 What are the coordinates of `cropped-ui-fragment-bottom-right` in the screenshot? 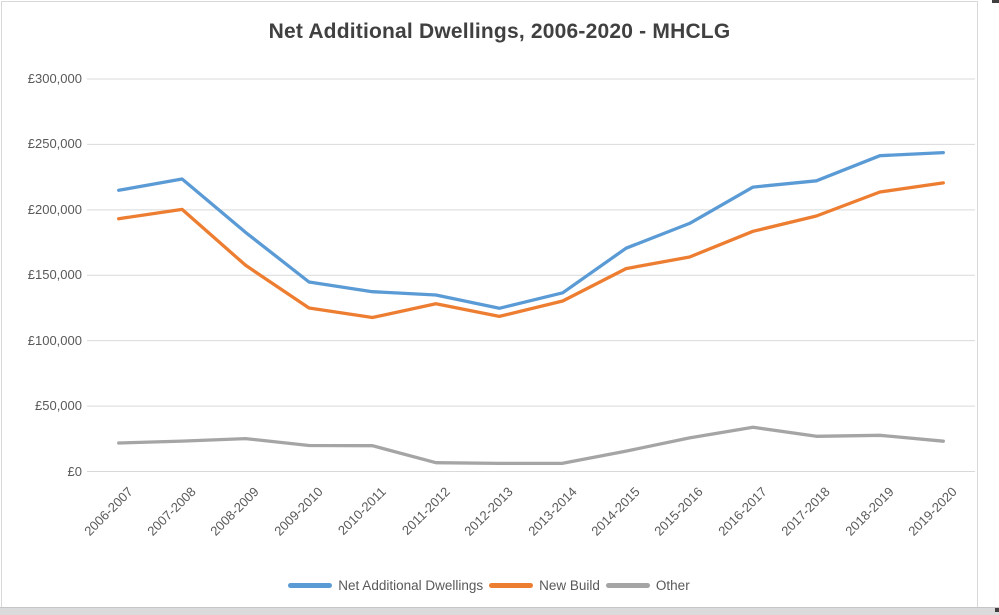 It's located at (997, 610).